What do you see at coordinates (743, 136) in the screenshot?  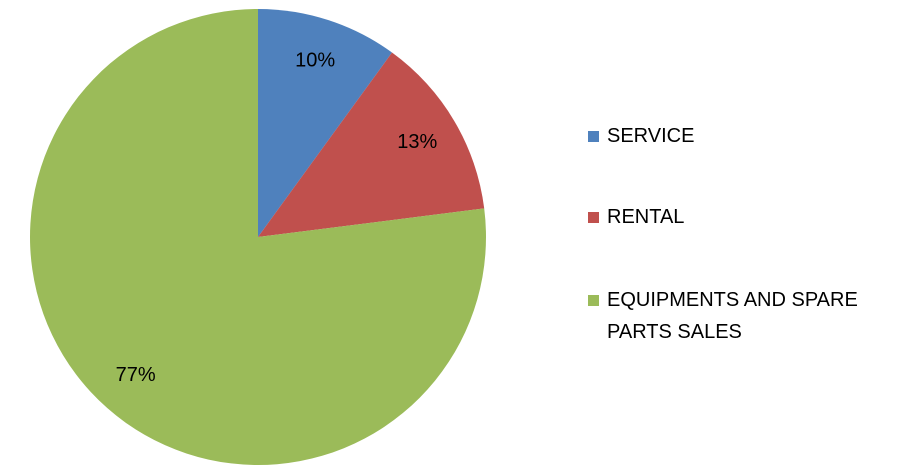 I see `legend-item: SERVICE` at bounding box center [743, 136].